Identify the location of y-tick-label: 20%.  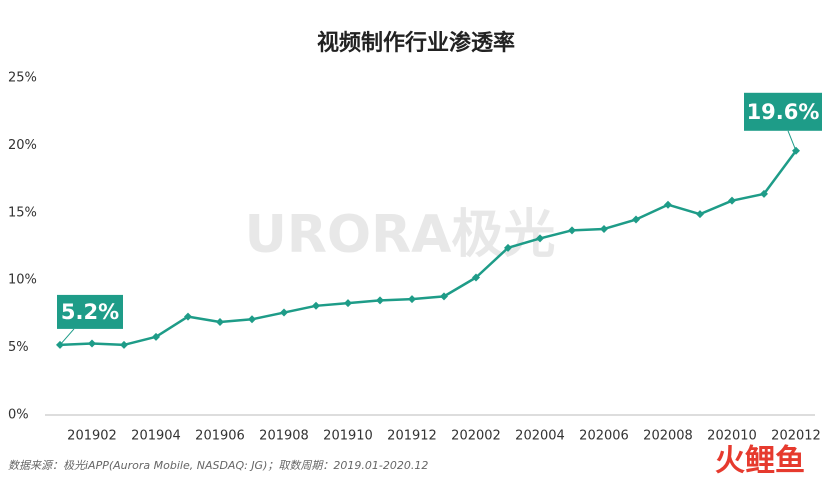
(22, 145).